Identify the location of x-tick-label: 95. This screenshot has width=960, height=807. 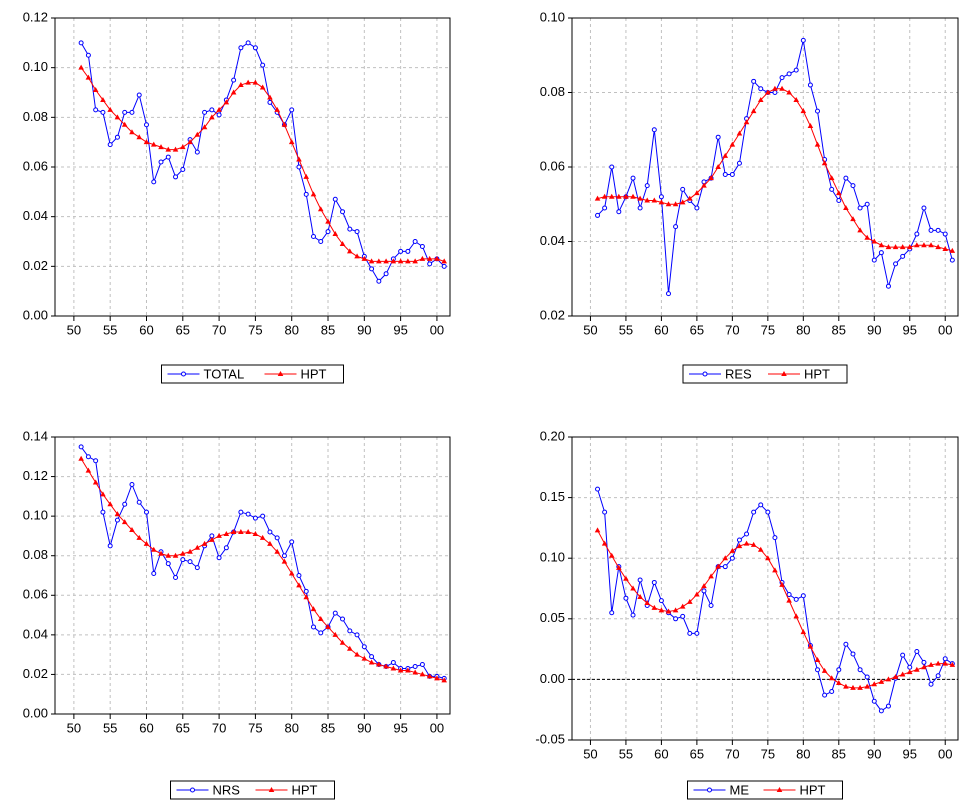
(400, 727).